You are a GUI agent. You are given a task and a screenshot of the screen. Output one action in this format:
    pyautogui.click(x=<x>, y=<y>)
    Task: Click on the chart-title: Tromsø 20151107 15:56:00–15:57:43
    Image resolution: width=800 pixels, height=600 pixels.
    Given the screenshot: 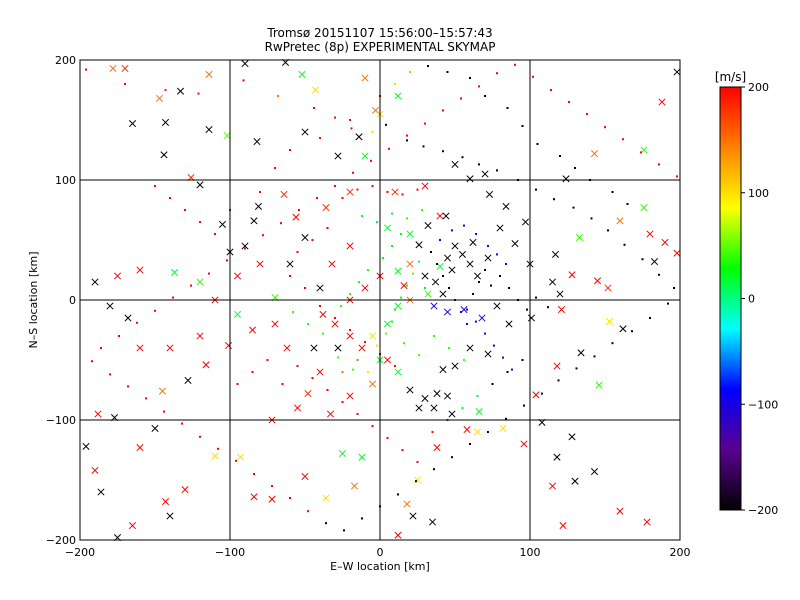 What is the action you would take?
    pyautogui.click(x=380, y=33)
    